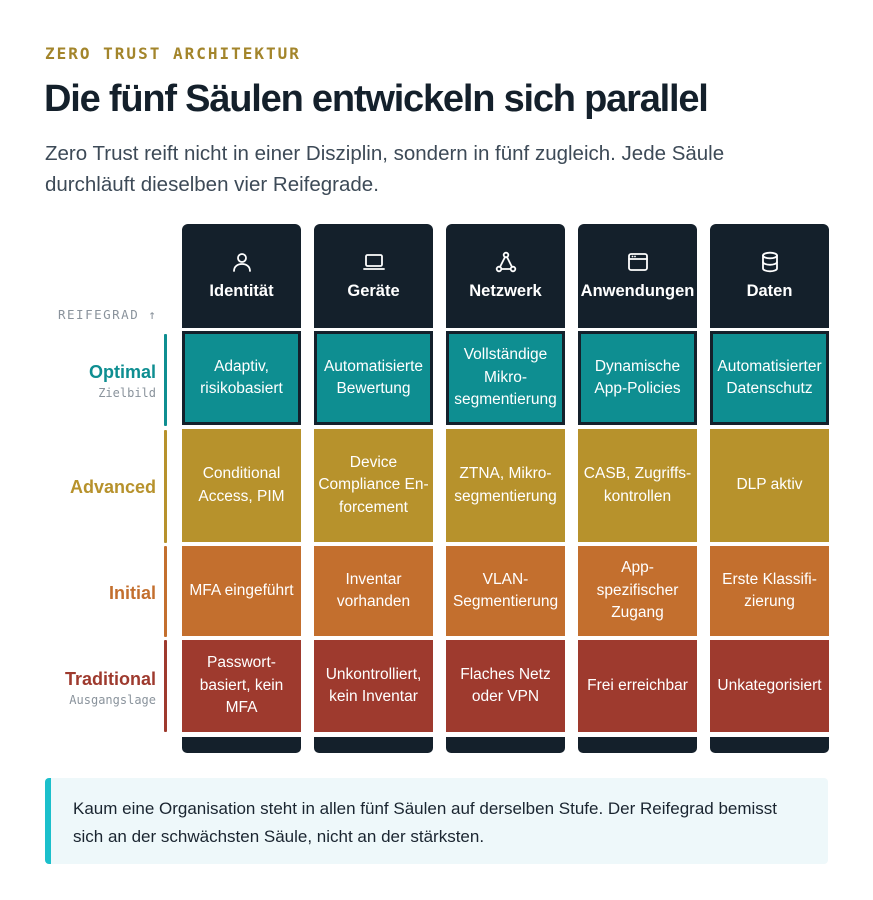 The height and width of the screenshot is (900, 873). Describe the element at coordinates (242, 262) in the screenshot. I see `user-icon` at that location.